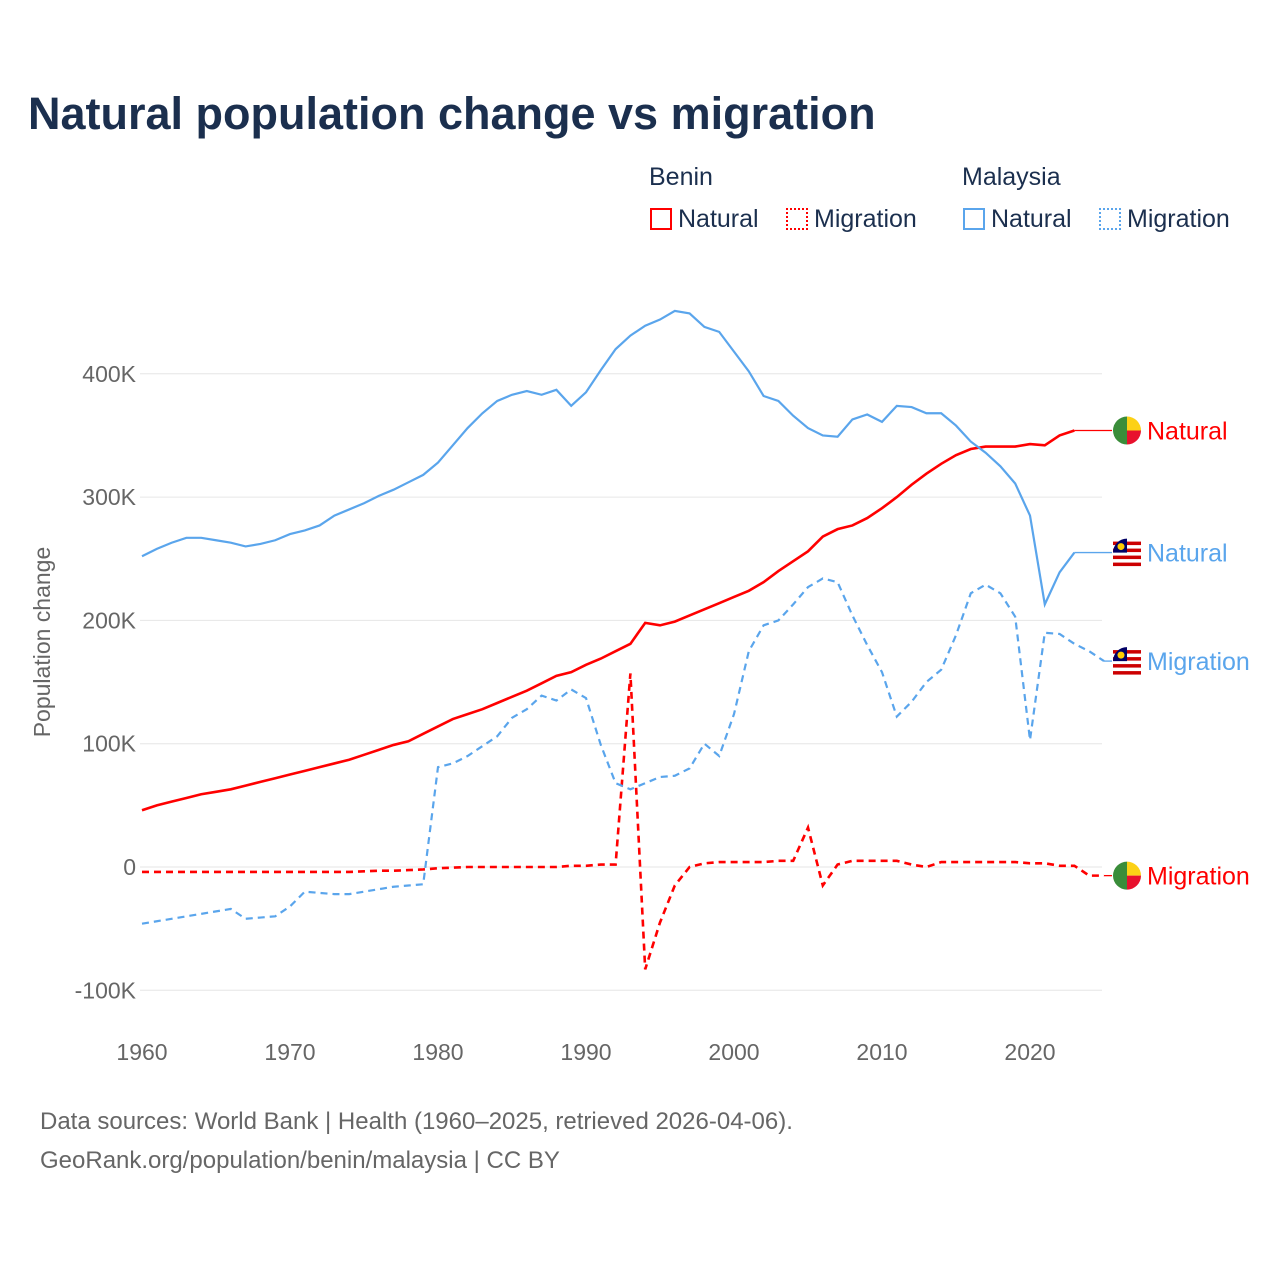  I want to click on y-tick-label: 100K, so click(109, 744).